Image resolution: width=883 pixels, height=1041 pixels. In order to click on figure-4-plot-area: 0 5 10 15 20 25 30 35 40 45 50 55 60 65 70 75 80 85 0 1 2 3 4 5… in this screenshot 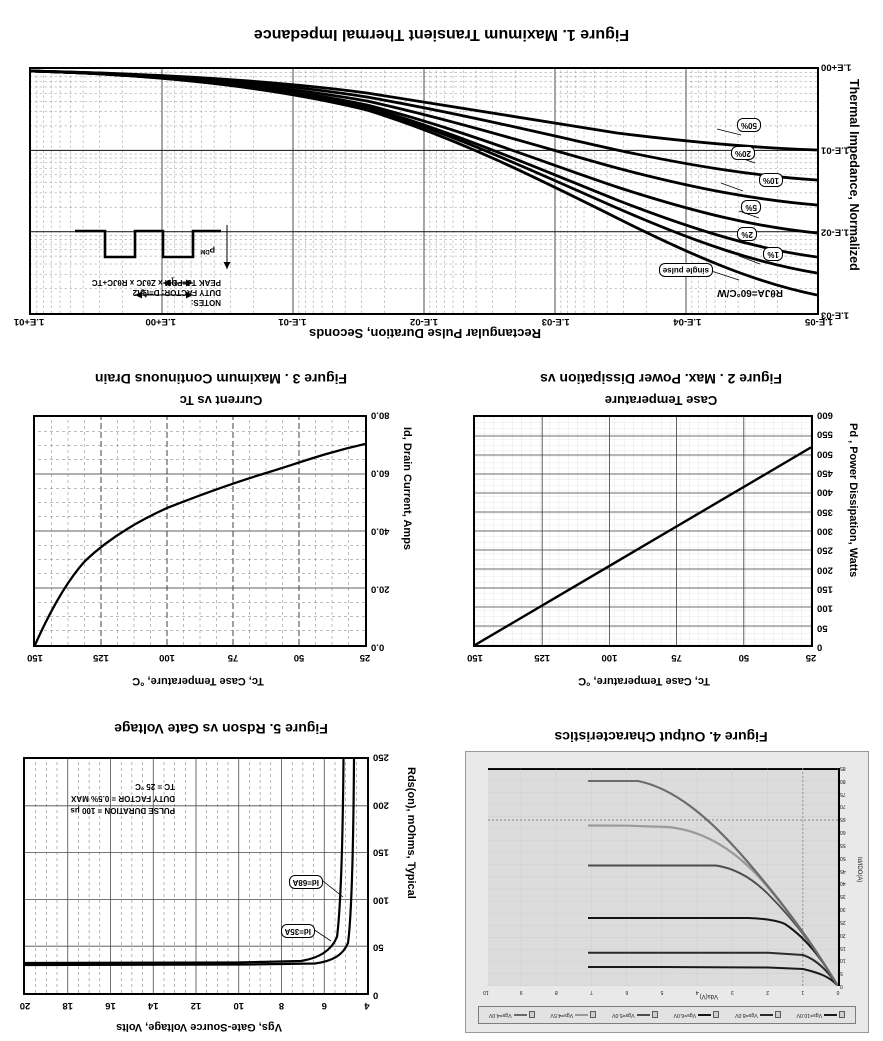, I will do `click(664, 880)`.